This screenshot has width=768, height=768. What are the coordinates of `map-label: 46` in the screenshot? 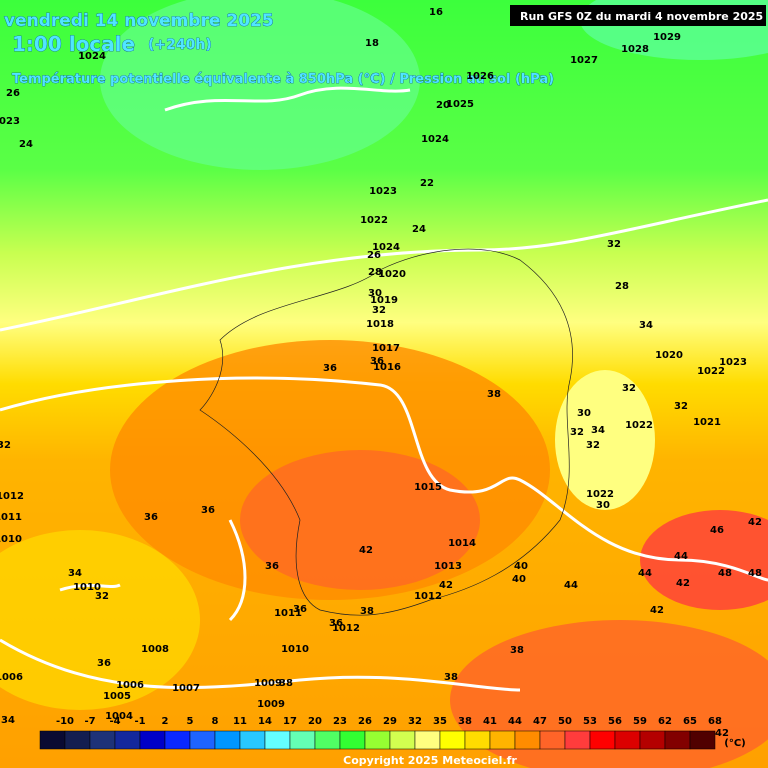 It's located at (717, 530).